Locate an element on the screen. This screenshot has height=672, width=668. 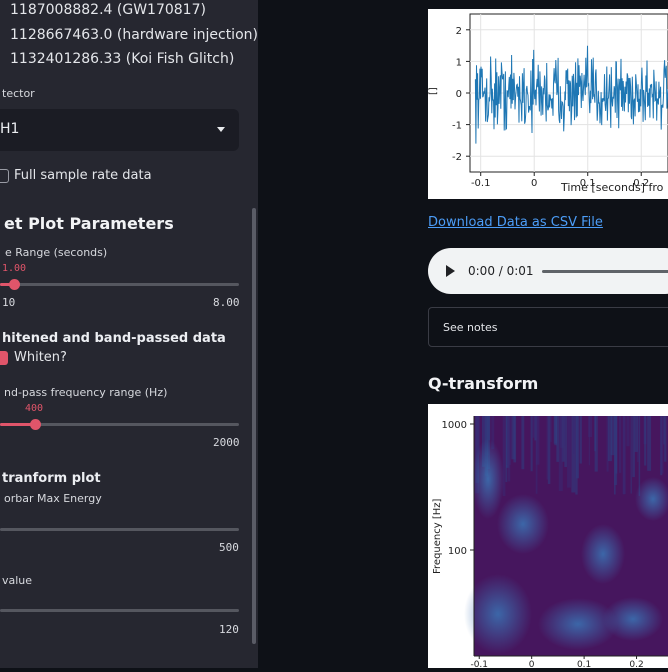
colorbar-max: 500 is located at coordinates (229, 547).